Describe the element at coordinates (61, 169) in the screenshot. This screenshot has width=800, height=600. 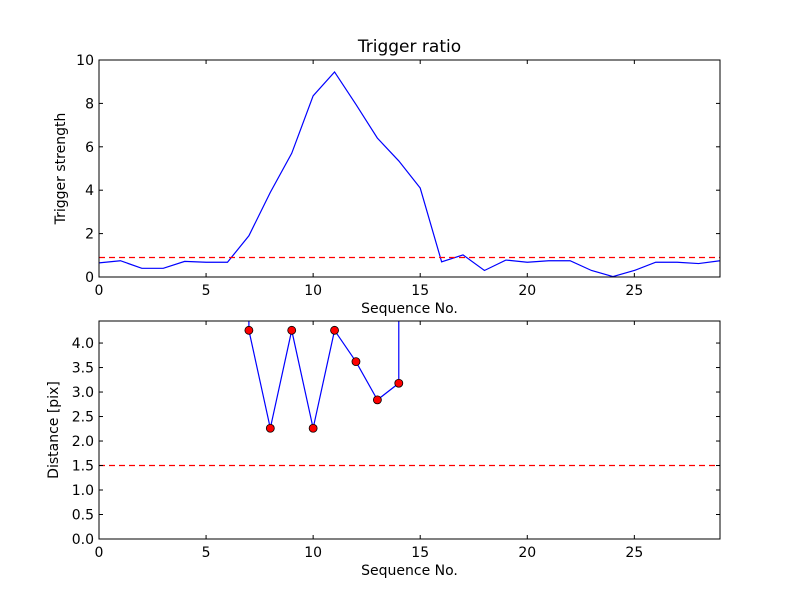
I see `y-axis-label: Trigger strength` at that location.